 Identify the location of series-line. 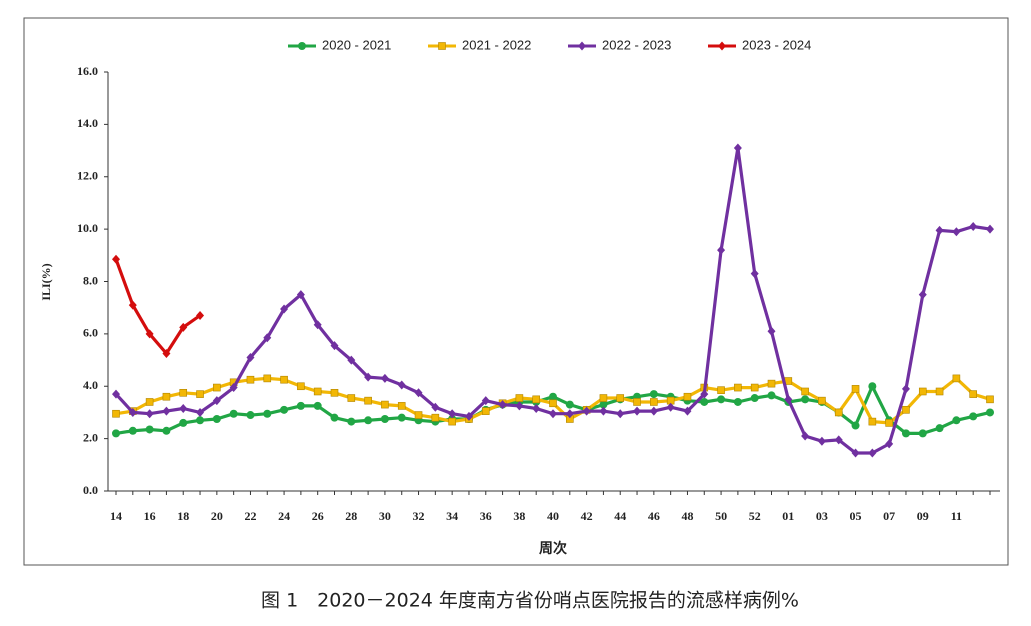
(157, 307).